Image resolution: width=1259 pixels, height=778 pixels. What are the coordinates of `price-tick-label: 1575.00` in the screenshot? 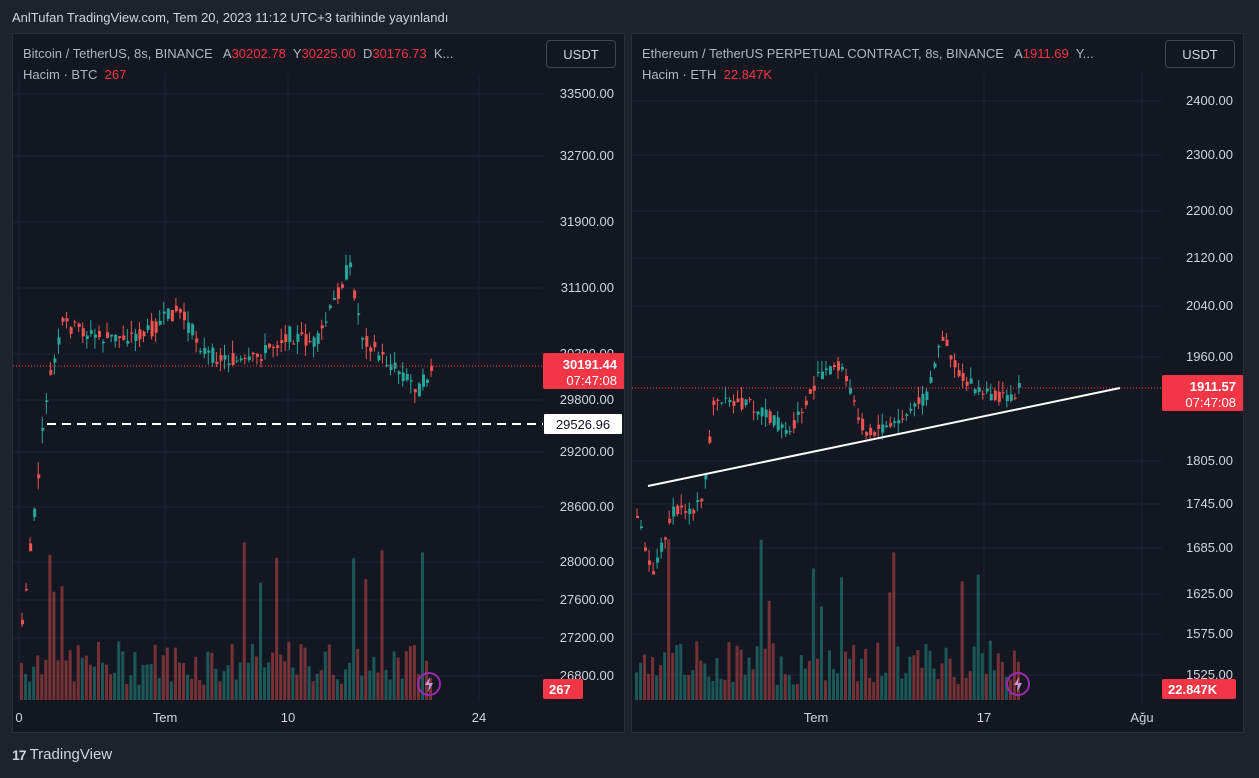 It's located at (1209, 633).